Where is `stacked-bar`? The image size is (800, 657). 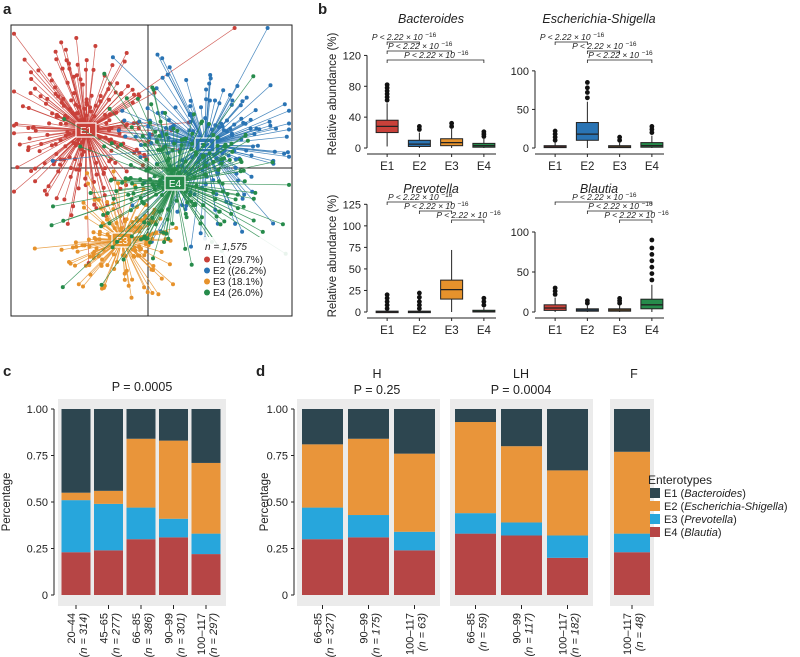
stacked-bar is located at coordinates (322, 502).